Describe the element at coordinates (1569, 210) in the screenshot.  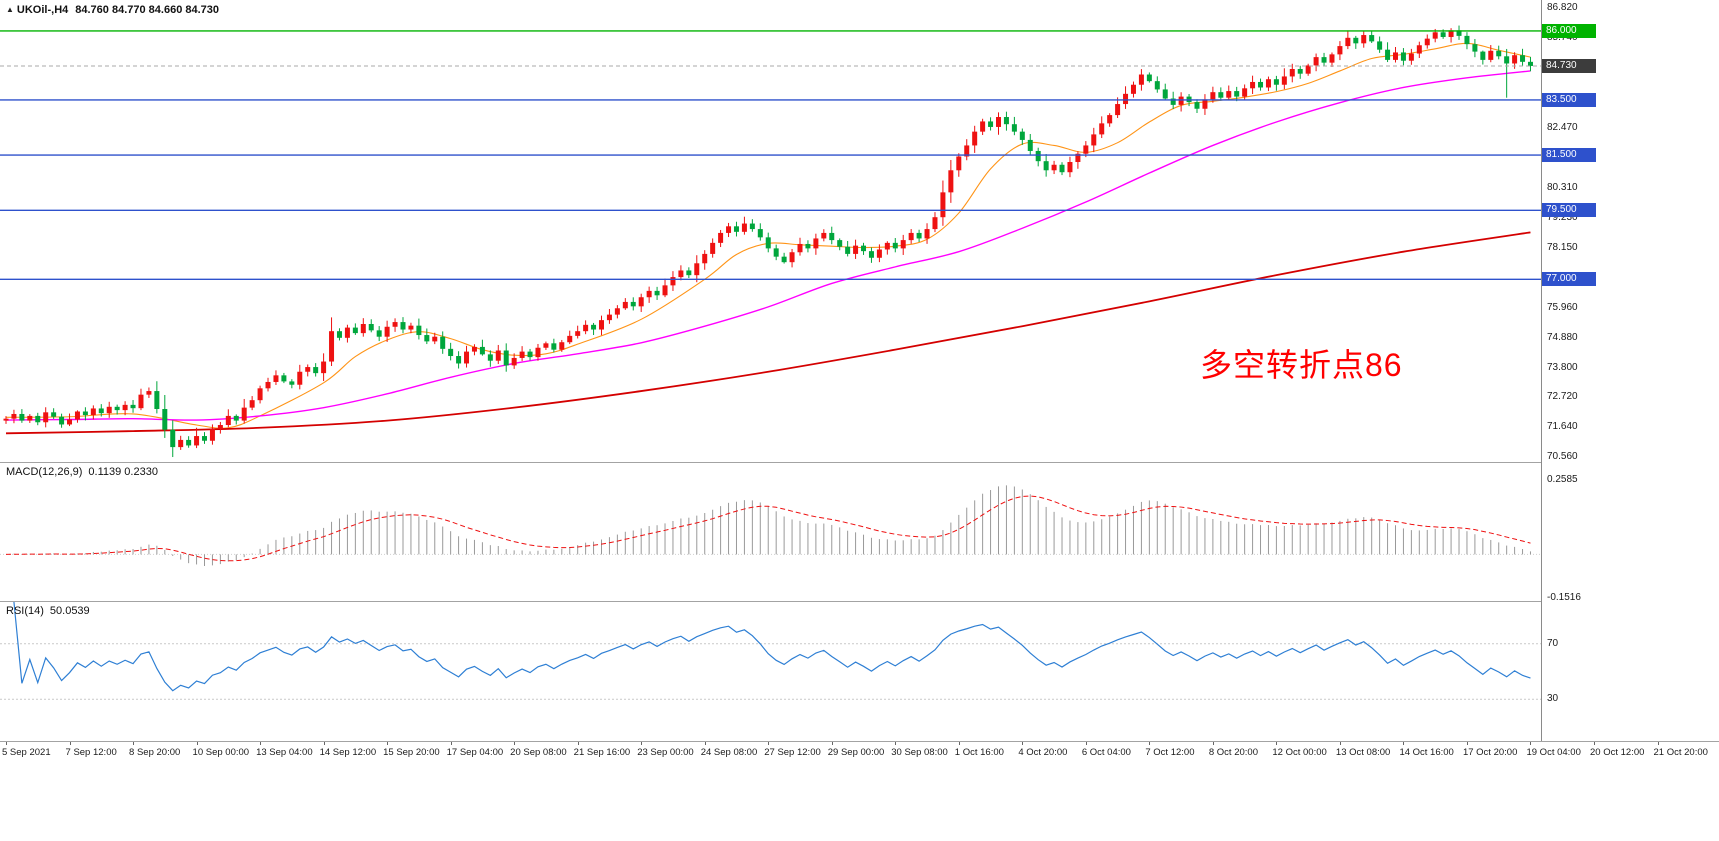
I see `price-tag-level: 79.500` at that location.